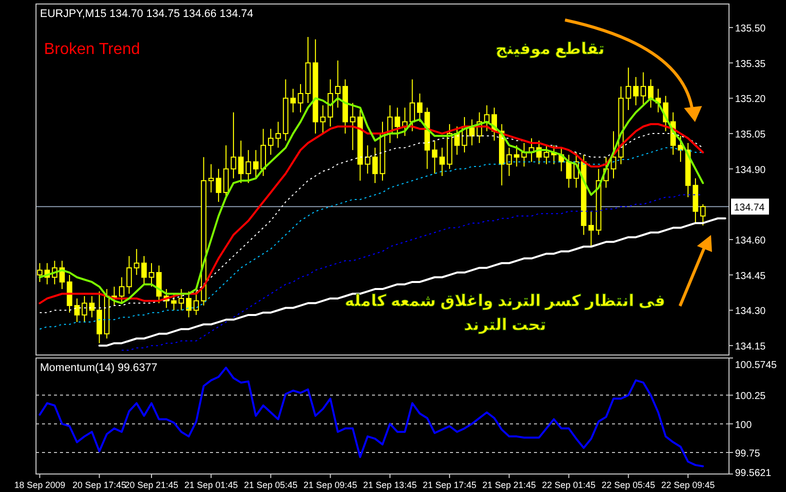  What do you see at coordinates (509, 485) in the screenshot?
I see `x-tick-label: 21 Sep 21:45` at bounding box center [509, 485].